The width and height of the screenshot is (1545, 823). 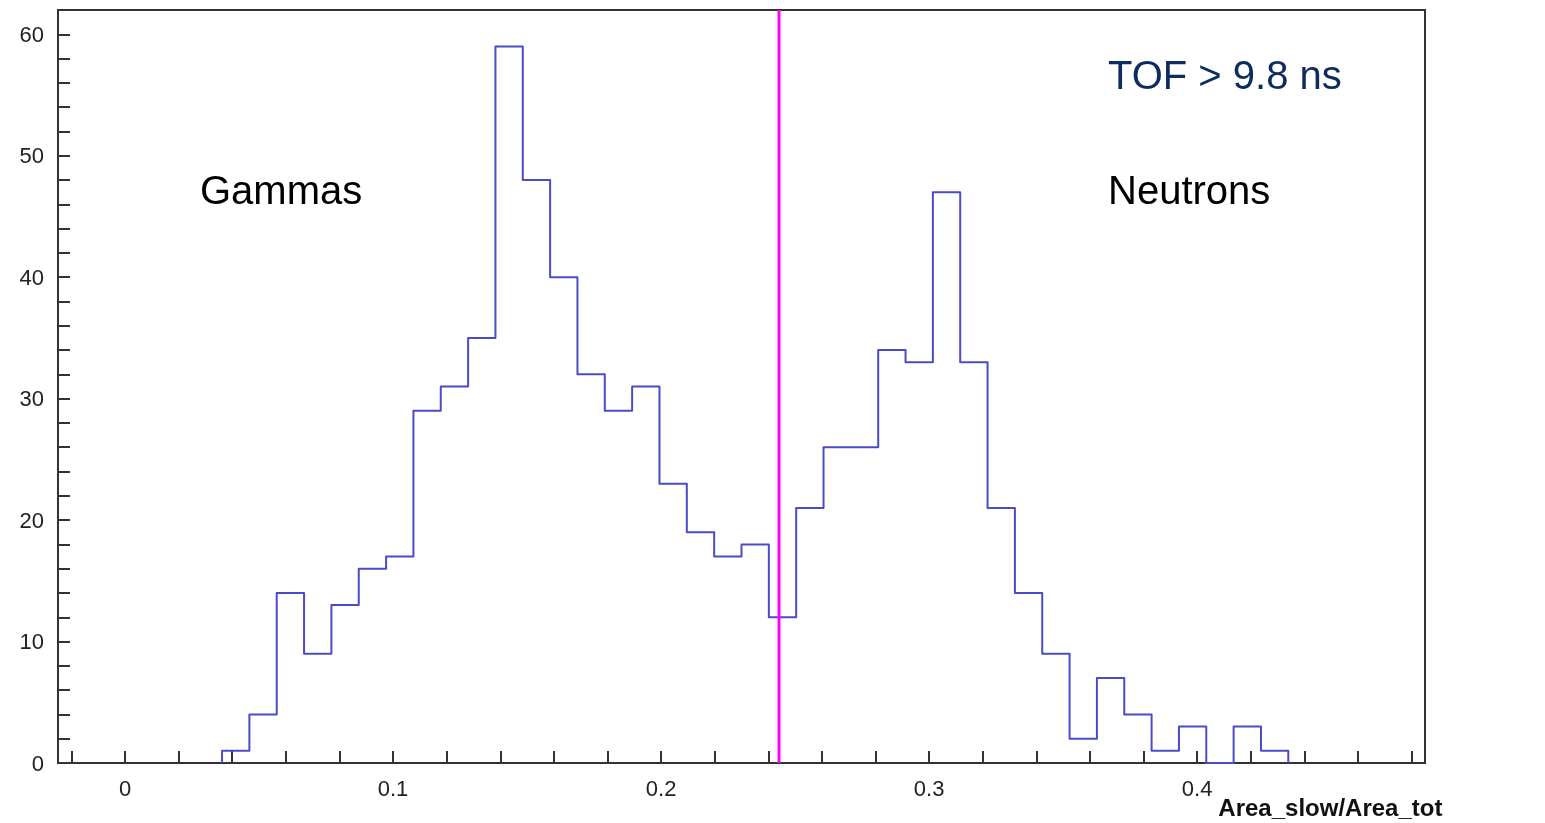 I want to click on x-tick-label: 0, so click(x=125, y=788).